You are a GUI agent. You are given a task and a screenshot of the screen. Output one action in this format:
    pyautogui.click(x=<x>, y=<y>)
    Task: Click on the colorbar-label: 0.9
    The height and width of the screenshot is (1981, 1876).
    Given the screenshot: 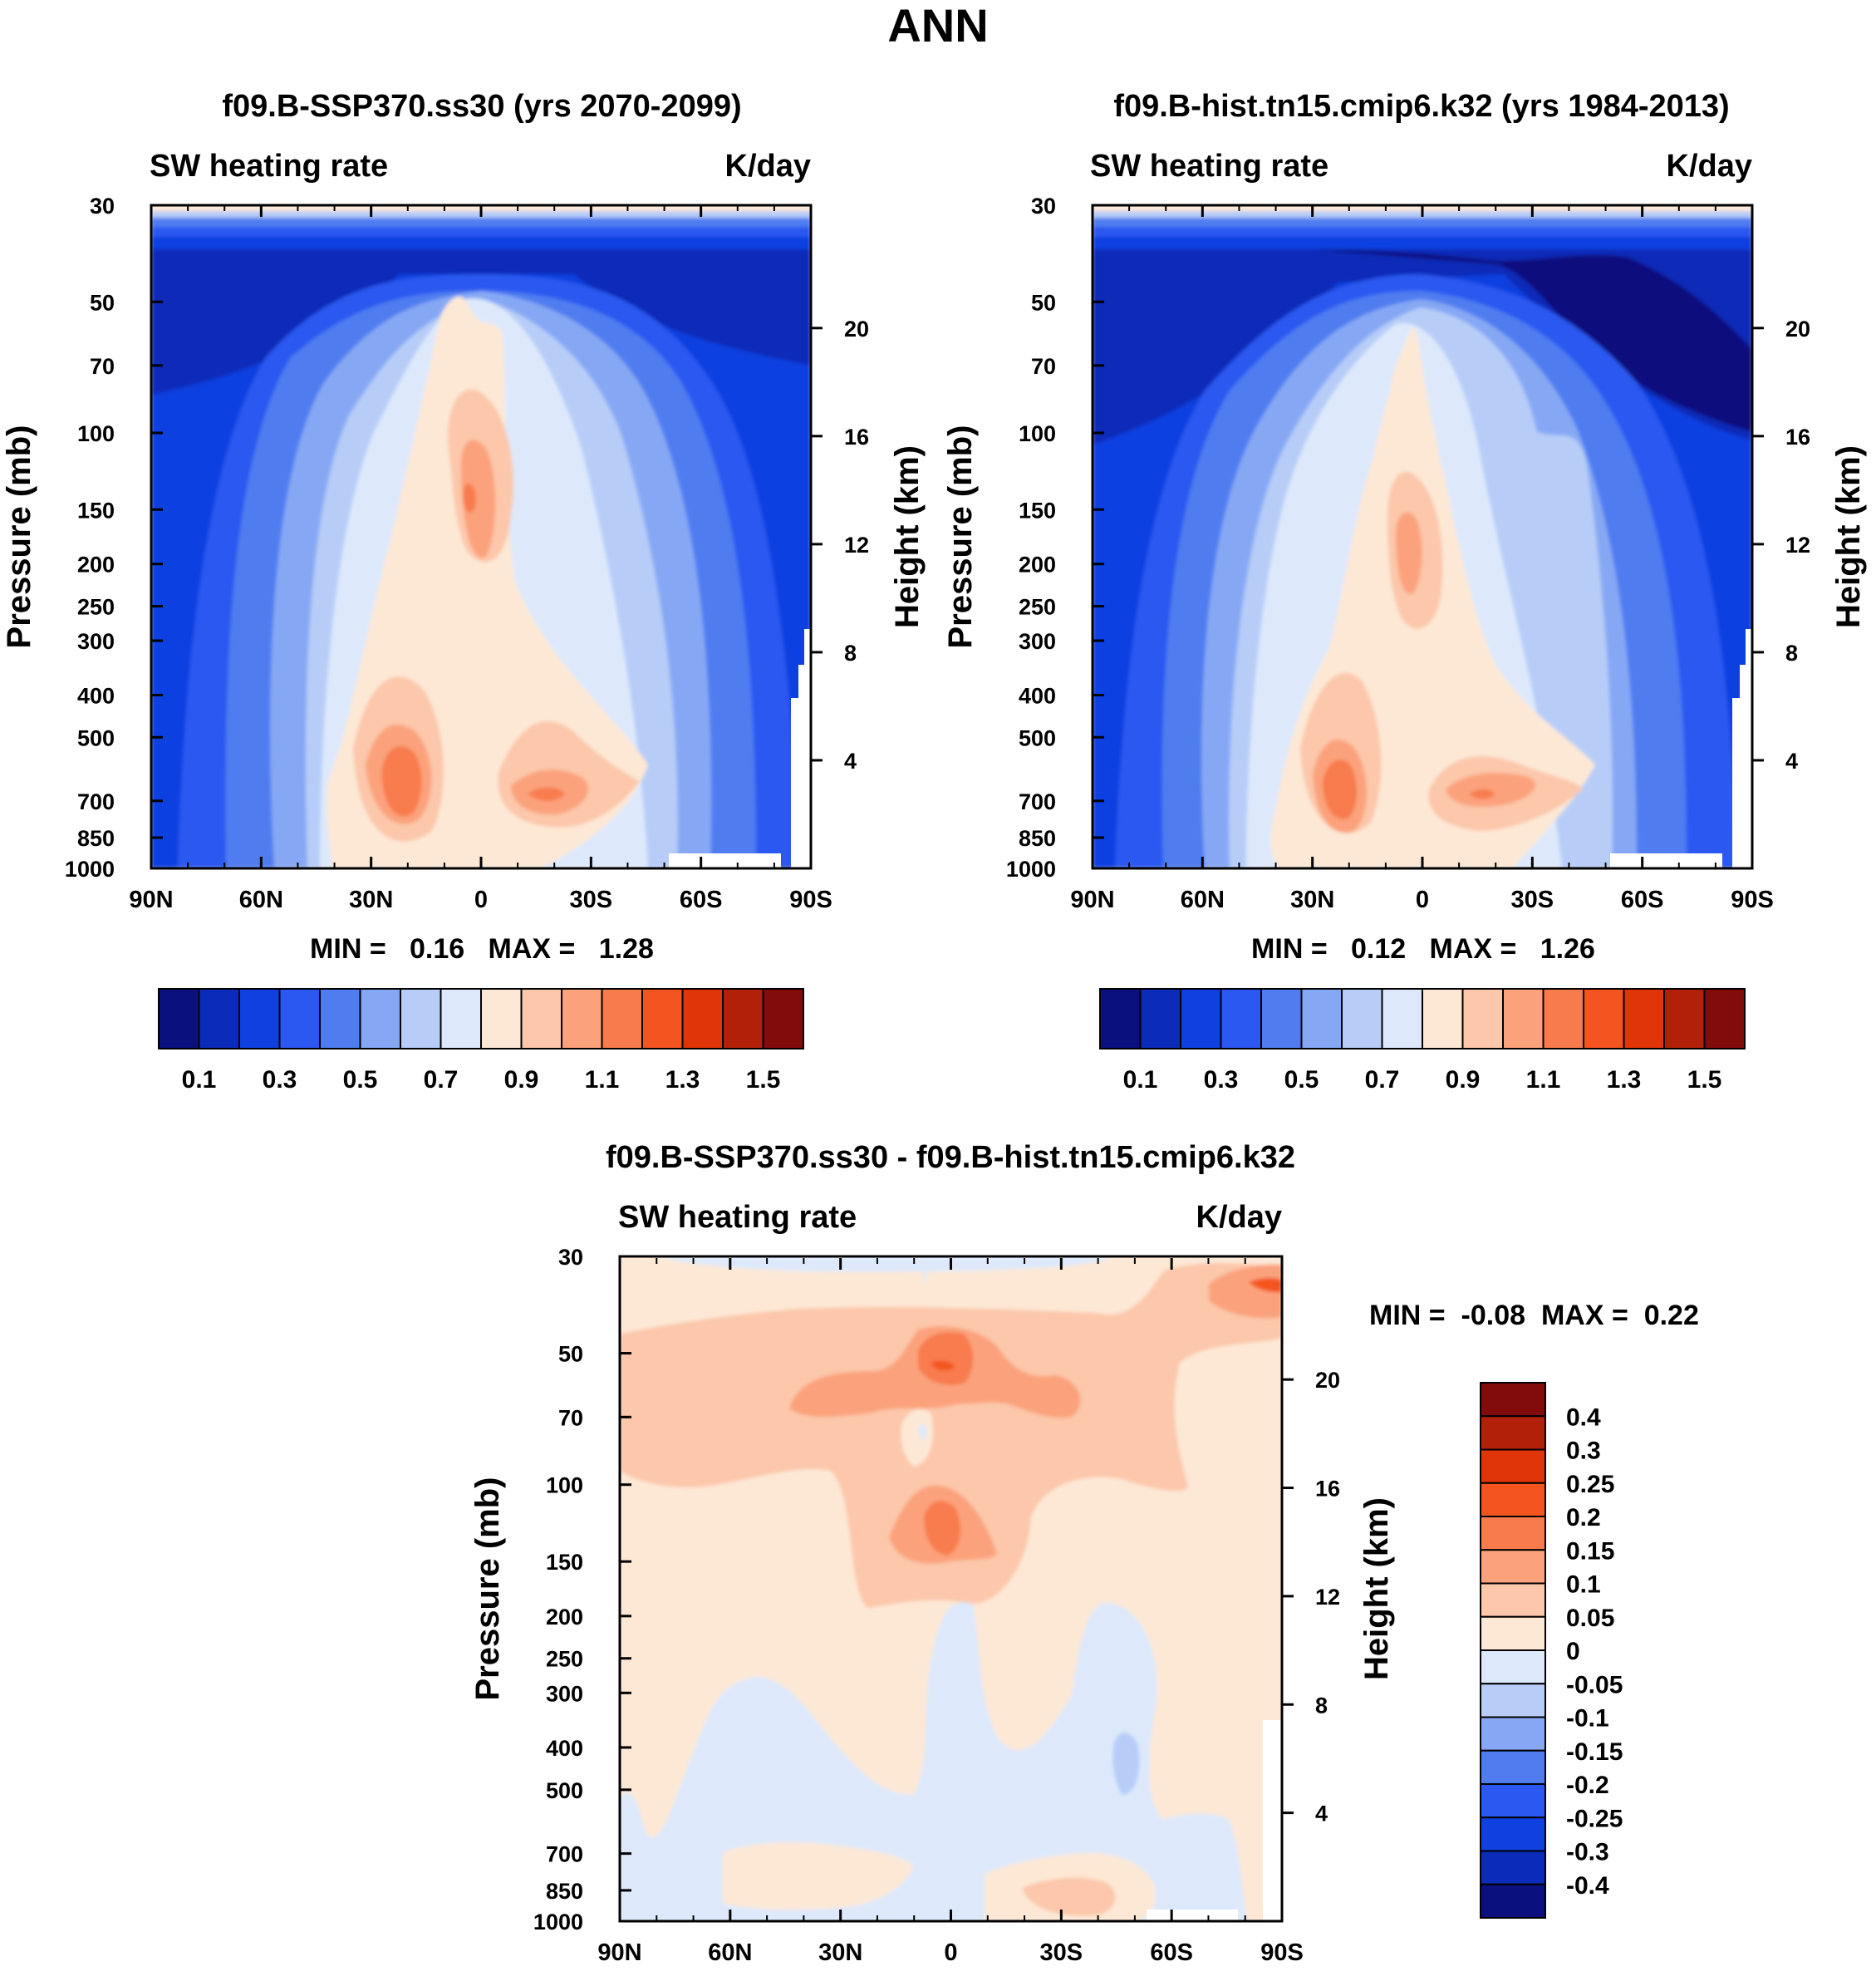 What is the action you would take?
    pyautogui.click(x=521, y=1080)
    